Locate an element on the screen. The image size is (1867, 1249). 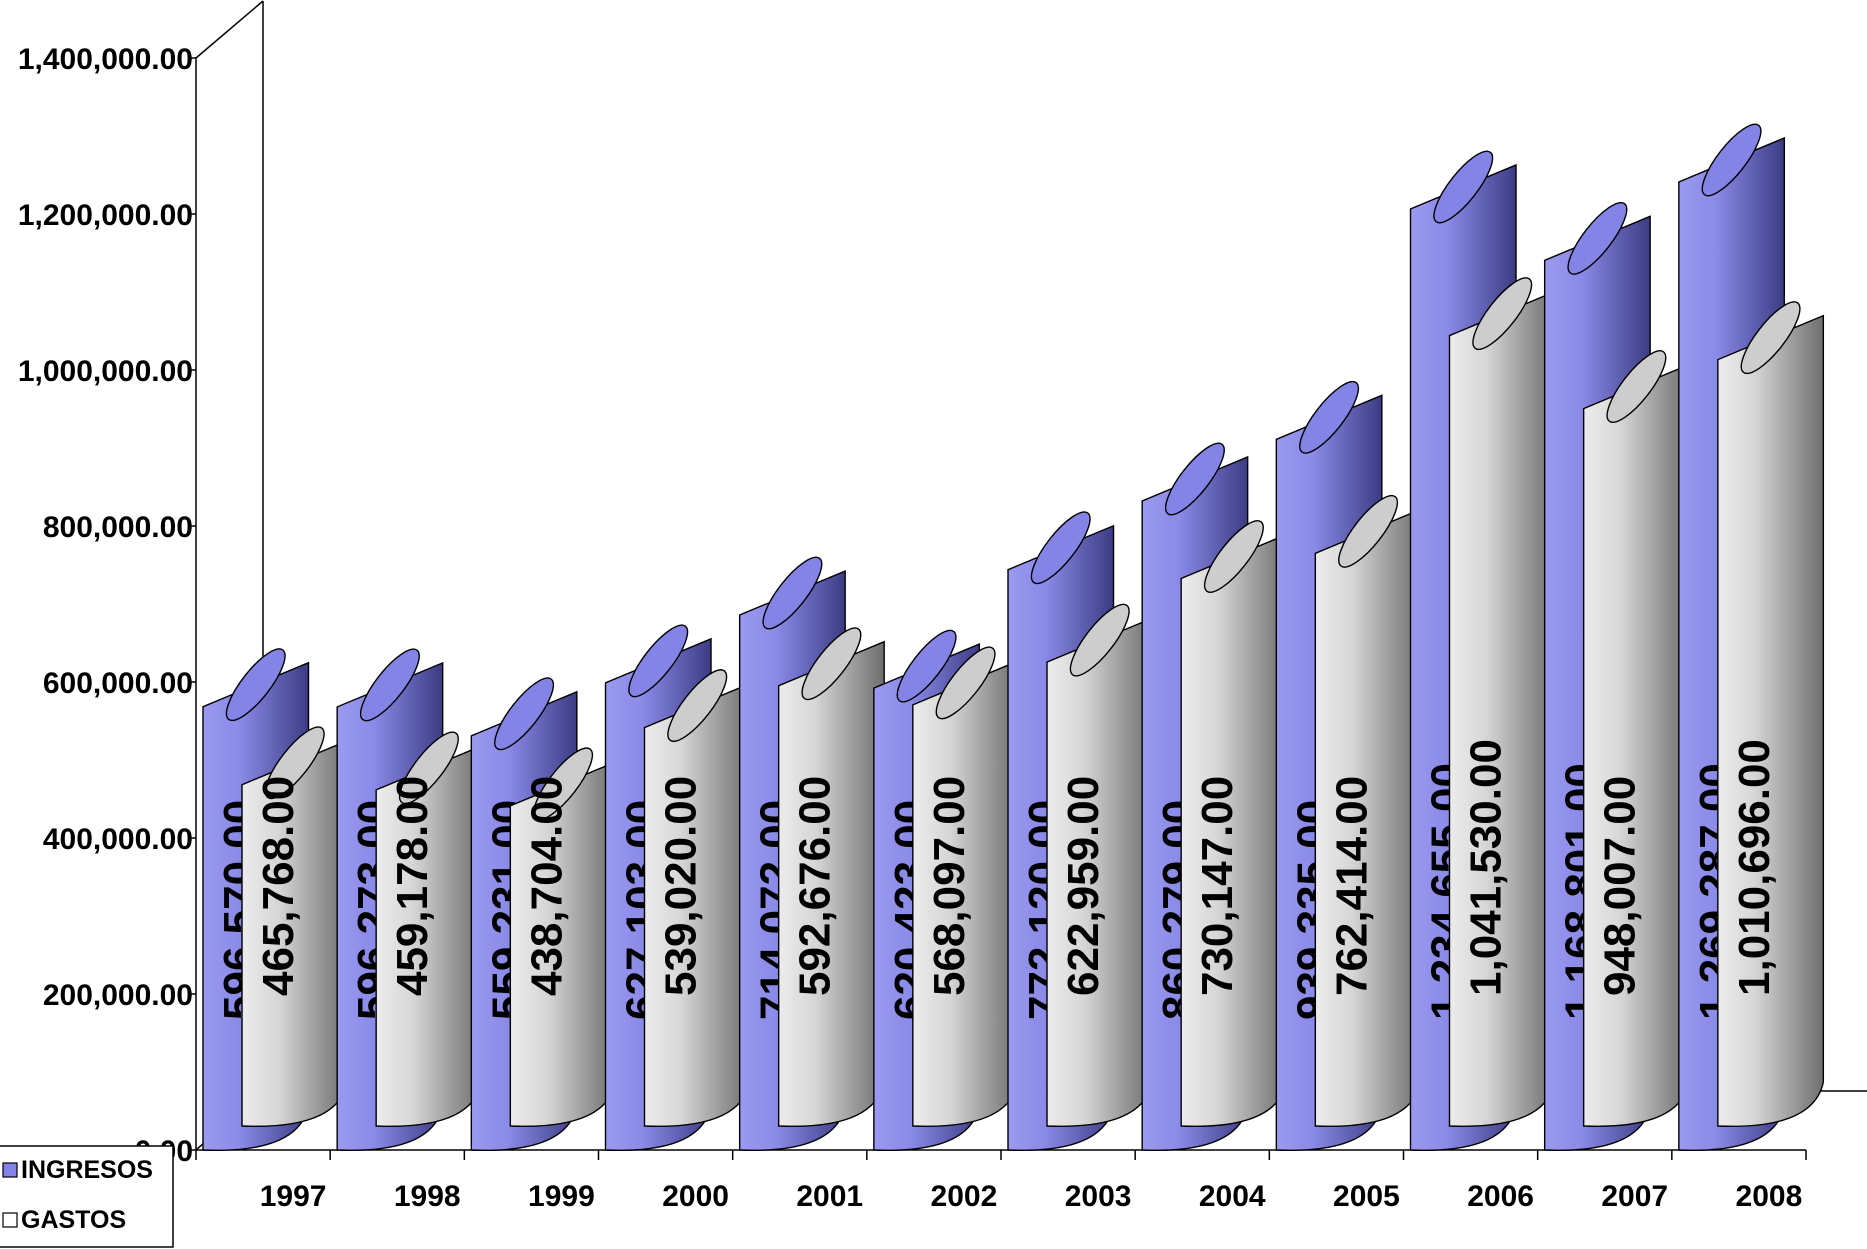
x-tick-label: 2002 is located at coordinates (964, 1196).